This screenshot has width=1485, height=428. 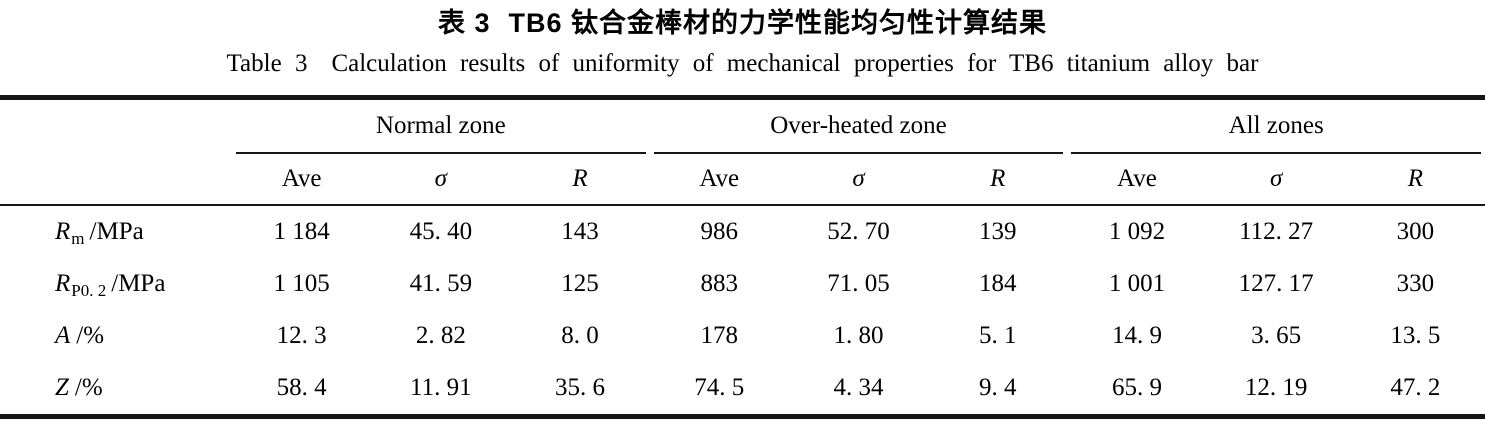 What do you see at coordinates (301, 231) in the screenshot?
I see `value-cell: 1 184` at bounding box center [301, 231].